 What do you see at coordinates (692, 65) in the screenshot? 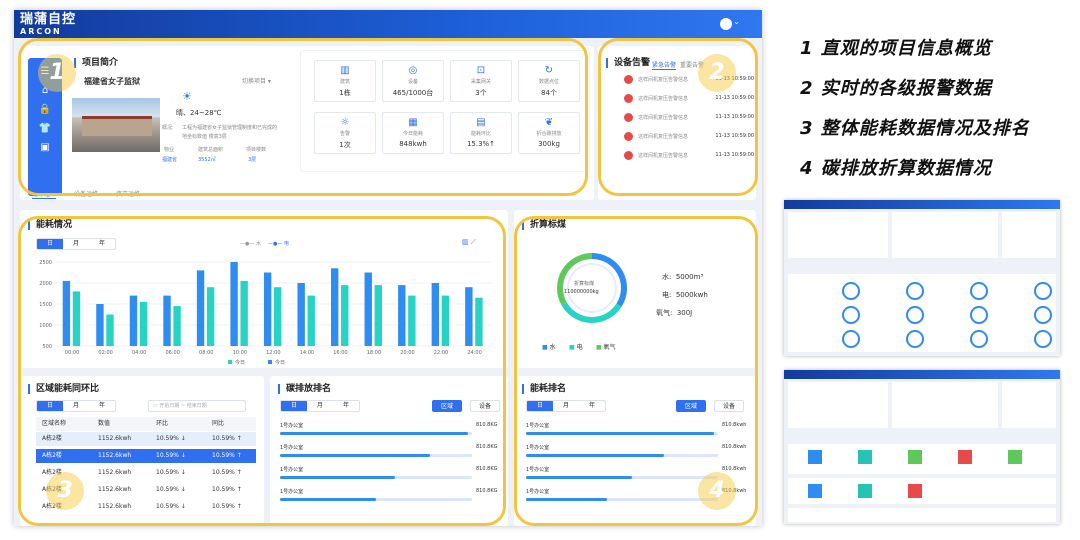
I see `tab-important-alarm: 重要告警` at bounding box center [692, 65].